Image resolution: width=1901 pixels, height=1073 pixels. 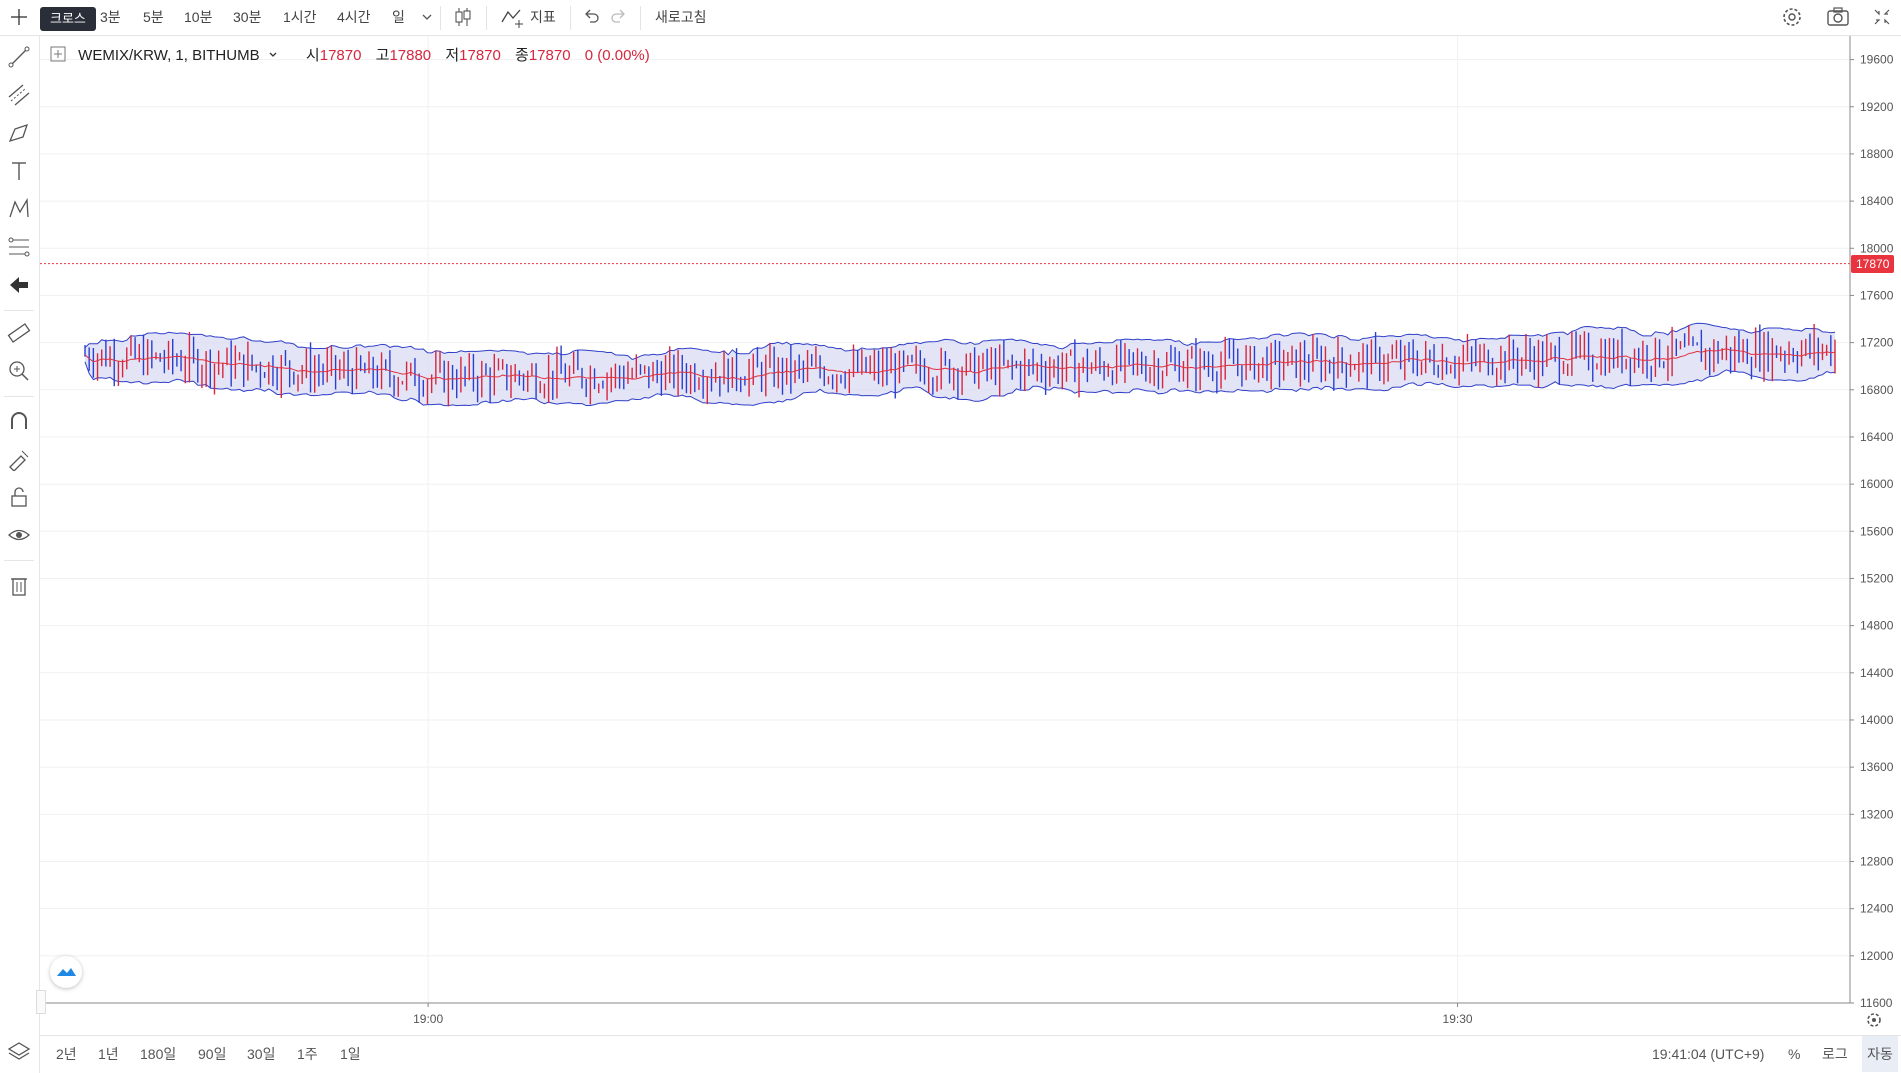 What do you see at coordinates (19, 17) in the screenshot?
I see `crosshair-icon` at bounding box center [19, 17].